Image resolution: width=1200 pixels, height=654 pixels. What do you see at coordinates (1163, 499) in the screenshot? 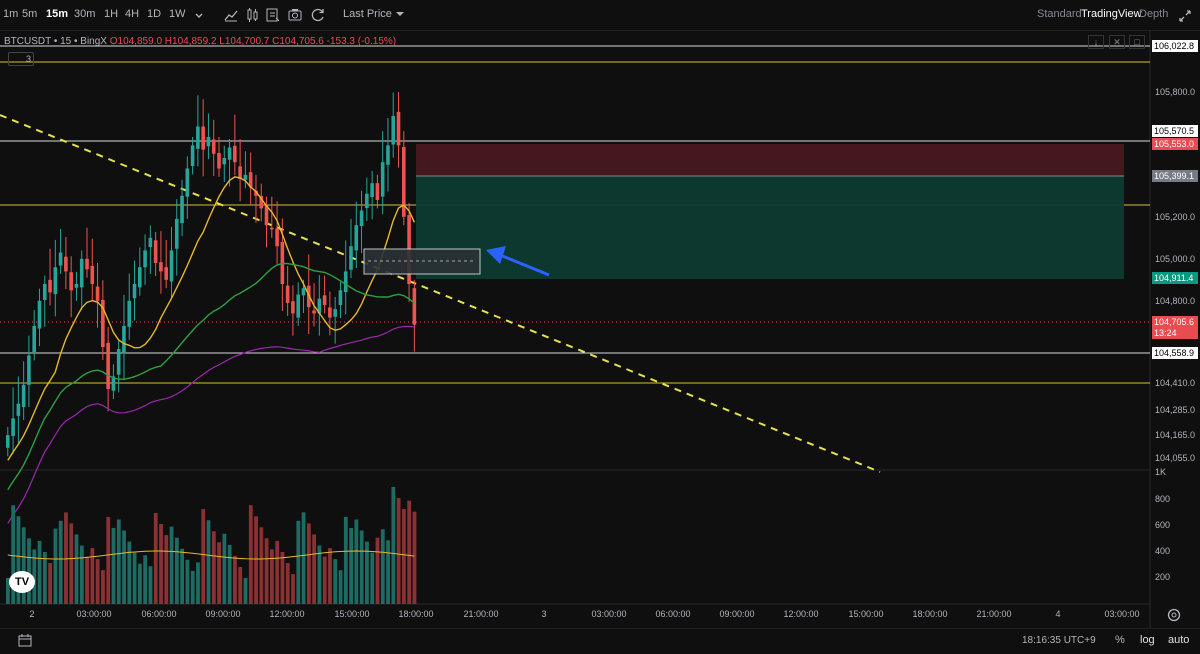
I see `volume-tick: 800` at bounding box center [1163, 499].